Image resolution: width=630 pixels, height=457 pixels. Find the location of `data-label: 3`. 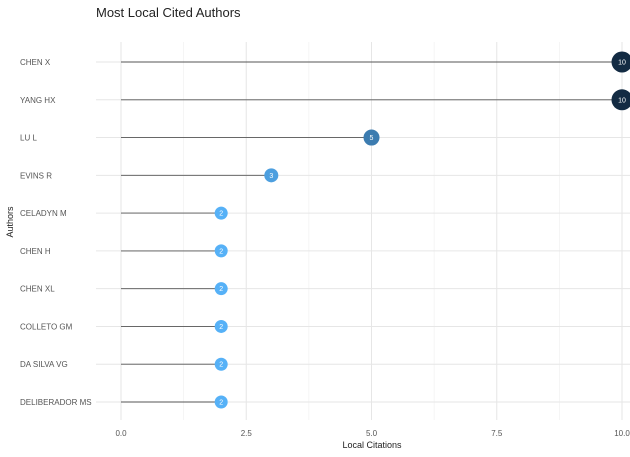

data-label: 3 is located at coordinates (271, 176).